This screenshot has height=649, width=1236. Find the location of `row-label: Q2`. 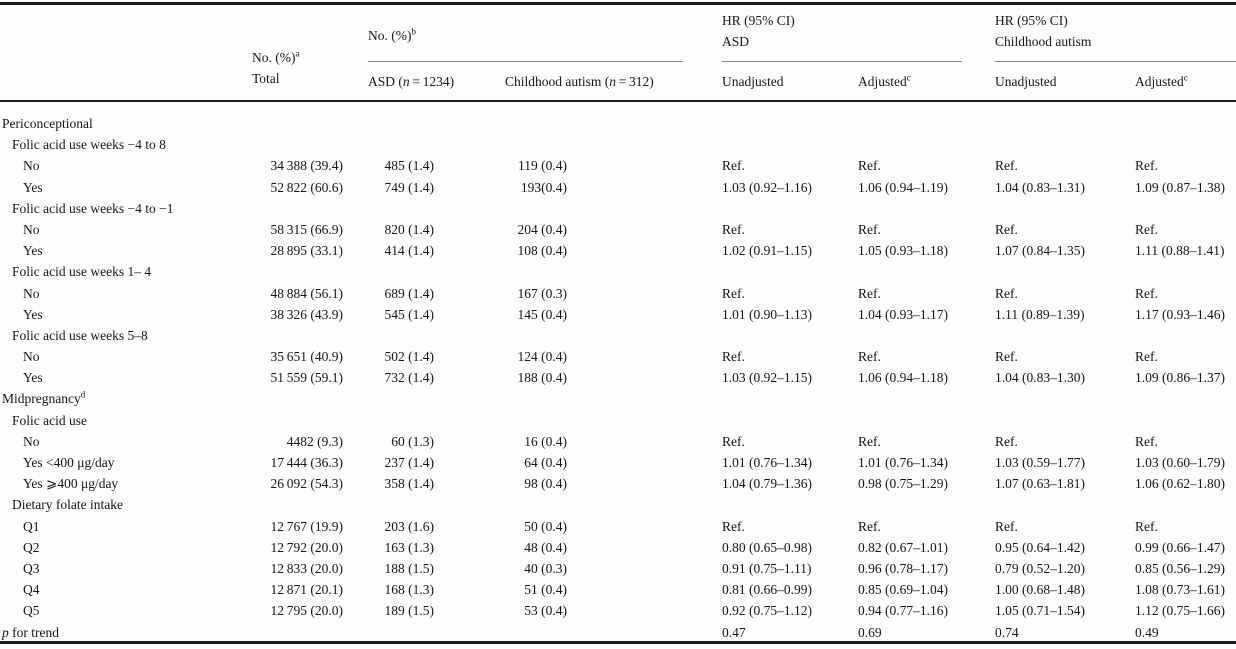

row-label: Q2 is located at coordinates (31, 547).